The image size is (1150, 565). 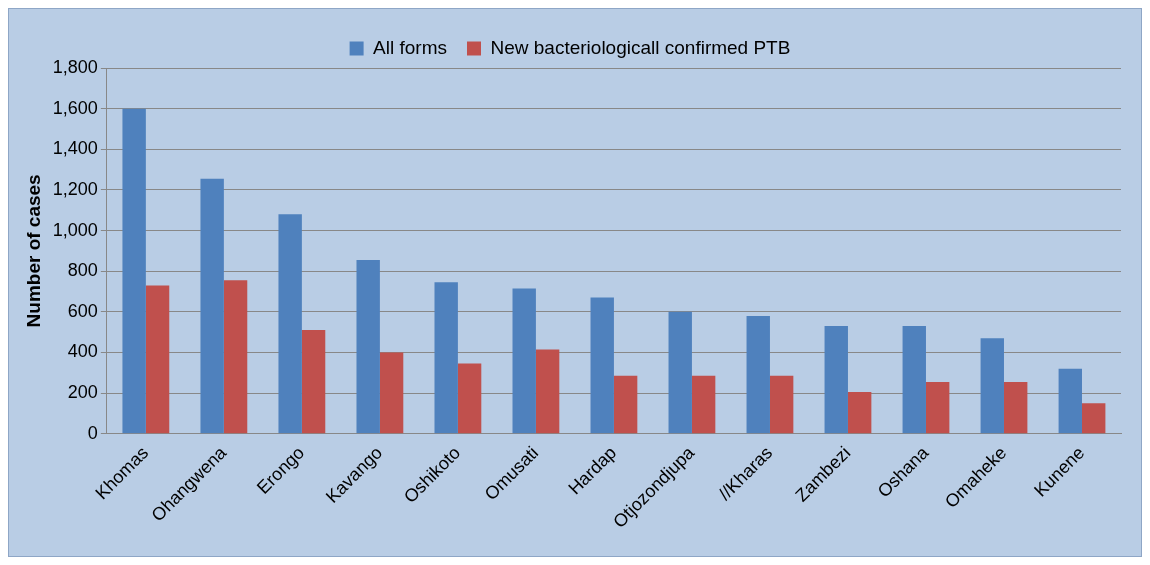 What do you see at coordinates (33, 251) in the screenshot?
I see `y-axis-title: Number of cases` at bounding box center [33, 251].